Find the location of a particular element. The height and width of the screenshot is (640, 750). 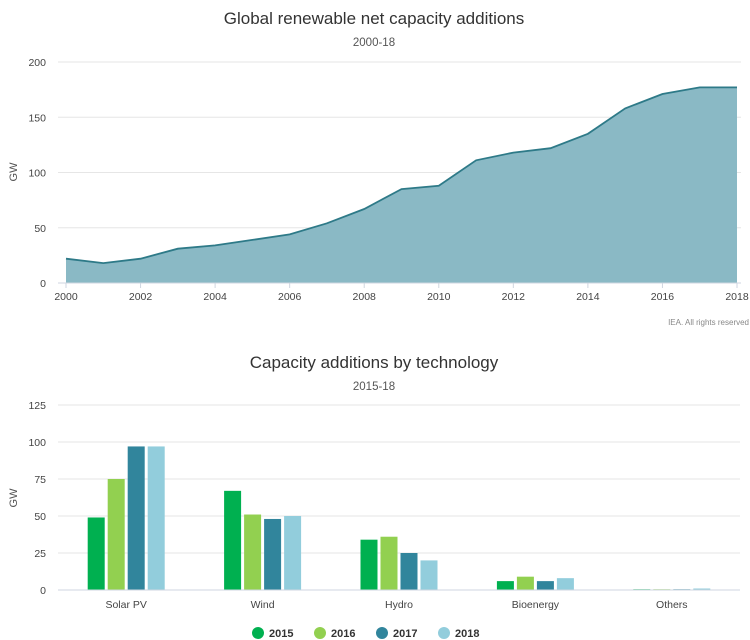

bar-wind-2015 is located at coordinates (233, 540).